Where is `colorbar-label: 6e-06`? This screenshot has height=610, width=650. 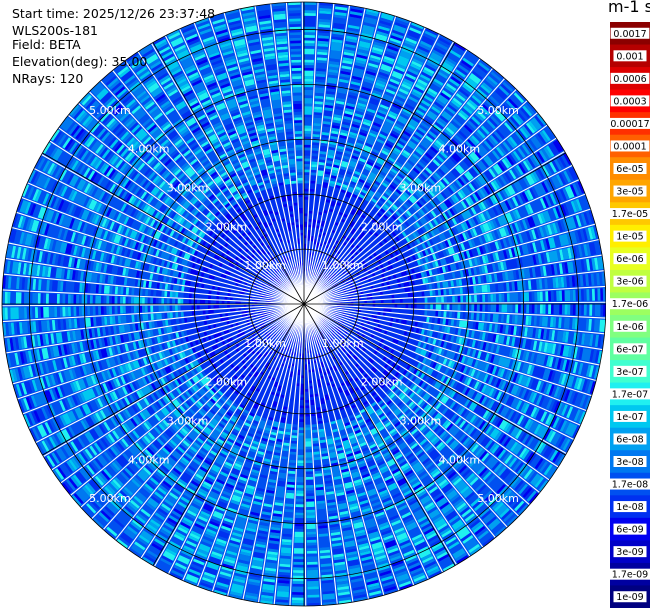
colorbar-label: 6e-06 is located at coordinates (629, 259).